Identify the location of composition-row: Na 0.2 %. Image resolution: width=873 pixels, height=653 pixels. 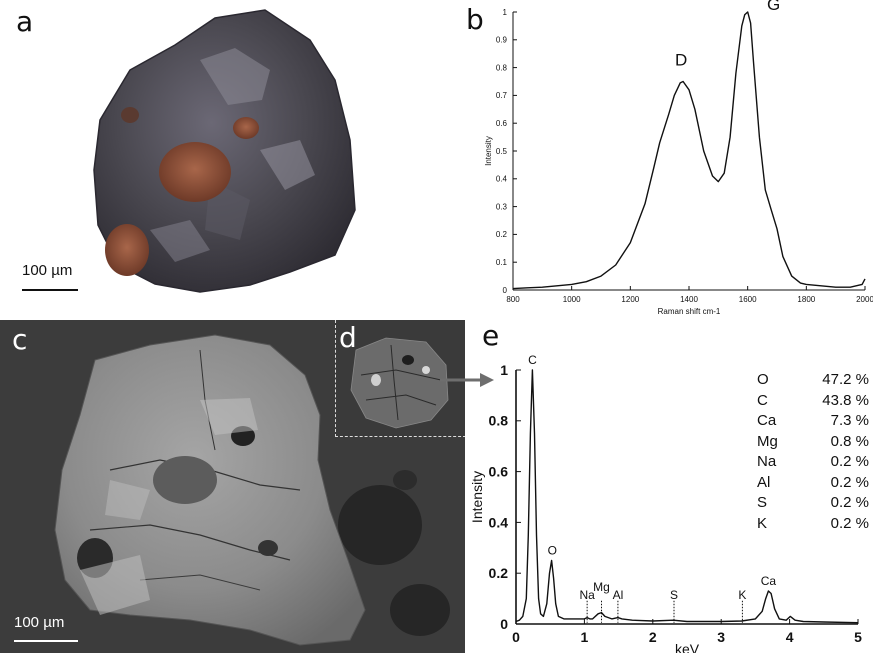
(813, 462).